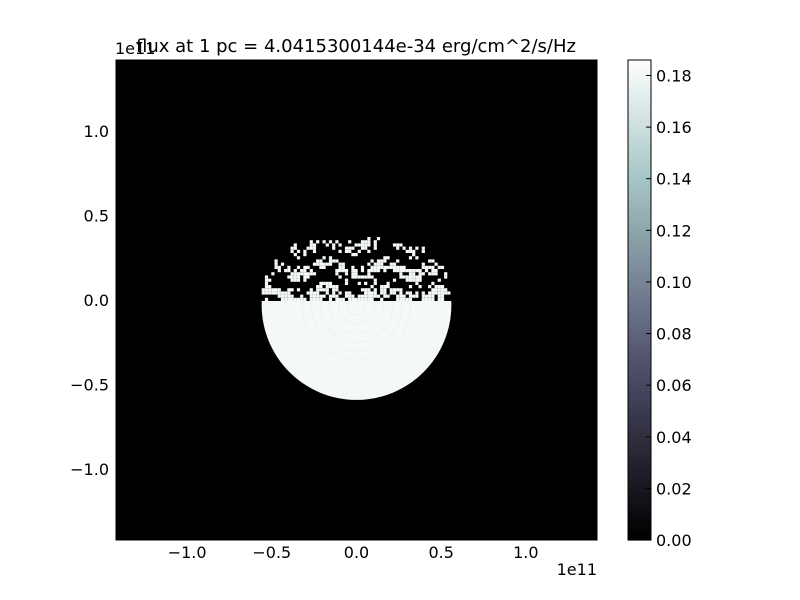  Describe the element at coordinates (659, 304) in the screenshot. I see `colorbar: 0.00 0.02 0.04 0.06 0.08 0.10 0.12 0.14 0.16 0.18` at that location.